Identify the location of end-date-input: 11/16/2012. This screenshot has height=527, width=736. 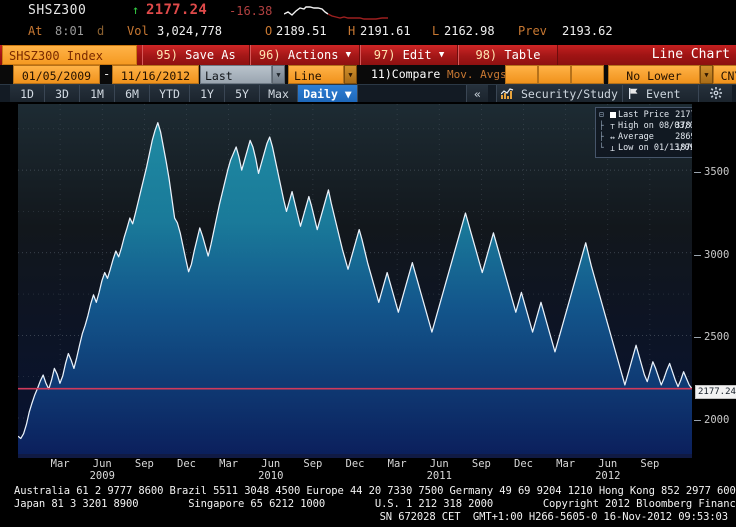
(155, 74).